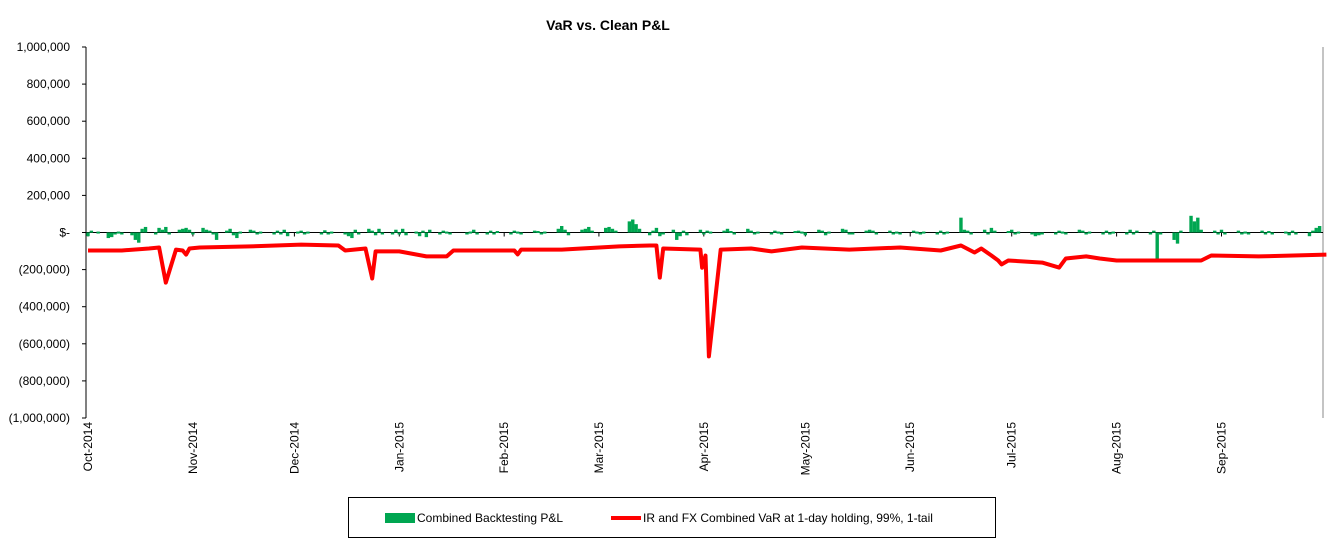  What do you see at coordinates (88, 447) in the screenshot?
I see `x-tick-label: Oct-2014` at bounding box center [88, 447].